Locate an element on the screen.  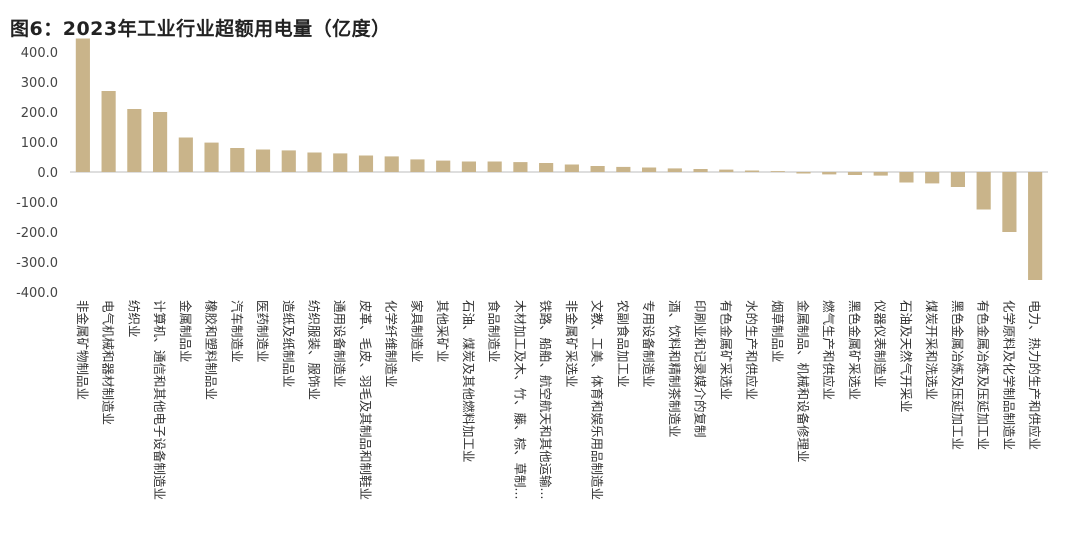
chart-title: 图6：2023年工业行业超额用电量（亿度） is located at coordinates (200, 29).